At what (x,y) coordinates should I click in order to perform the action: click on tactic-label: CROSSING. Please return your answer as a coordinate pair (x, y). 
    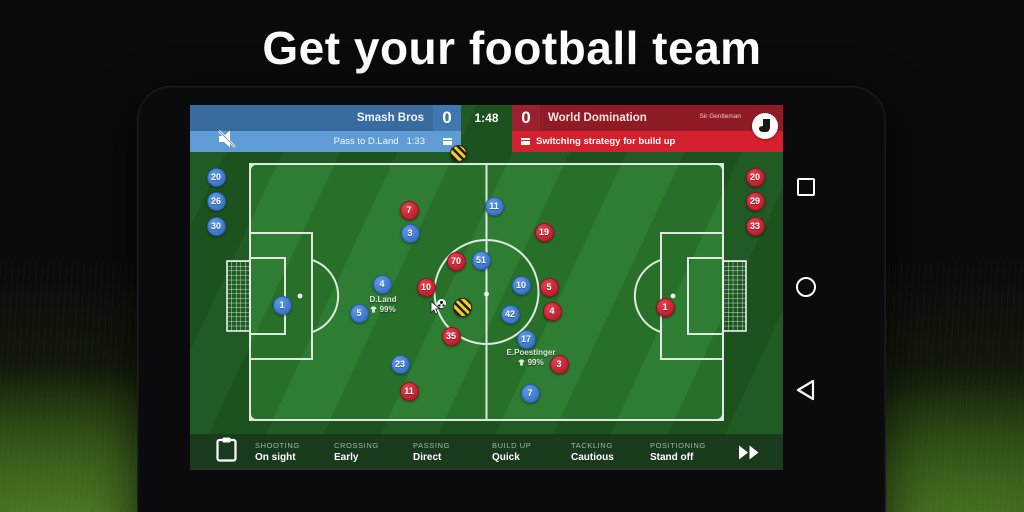
    Looking at the image, I should click on (356, 445).